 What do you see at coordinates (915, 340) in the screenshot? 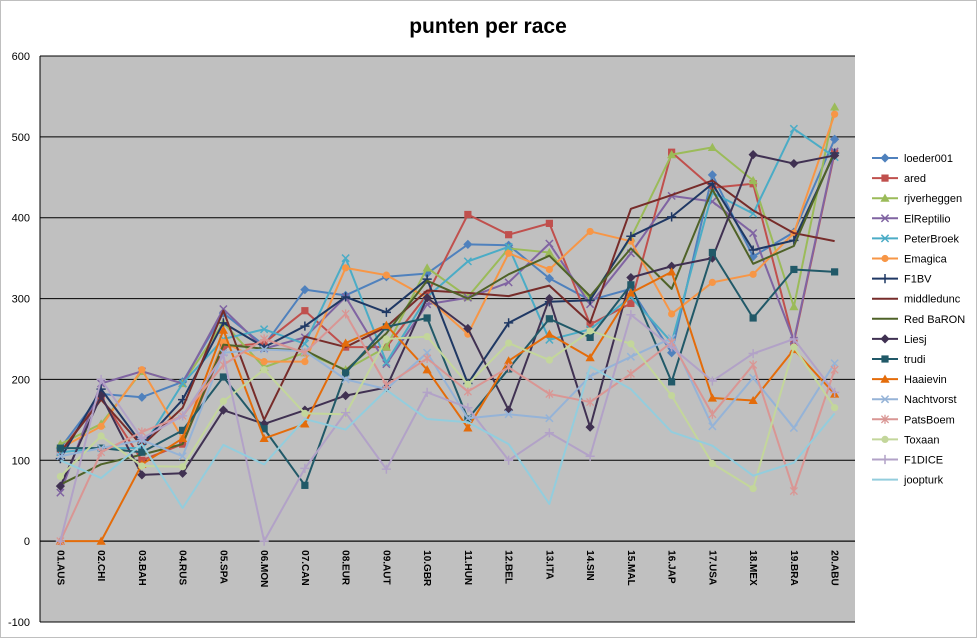
I see `legend-label: Liesj` at bounding box center [915, 340].